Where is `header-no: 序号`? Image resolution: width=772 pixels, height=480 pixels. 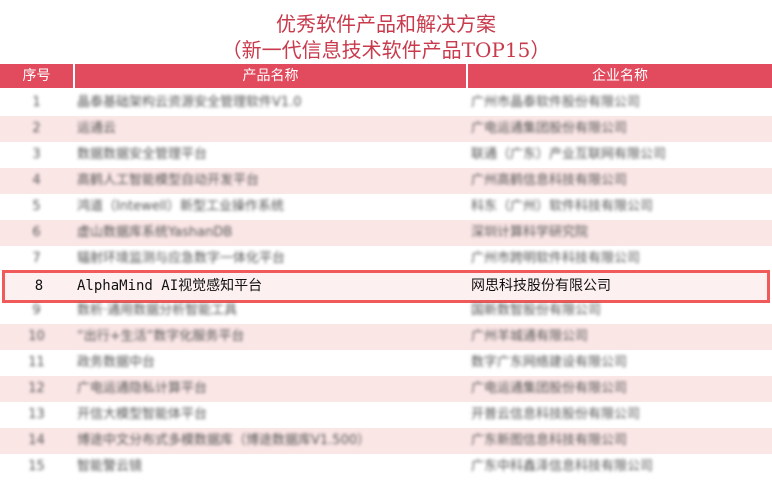
header-no: 序号 is located at coordinates (36, 76).